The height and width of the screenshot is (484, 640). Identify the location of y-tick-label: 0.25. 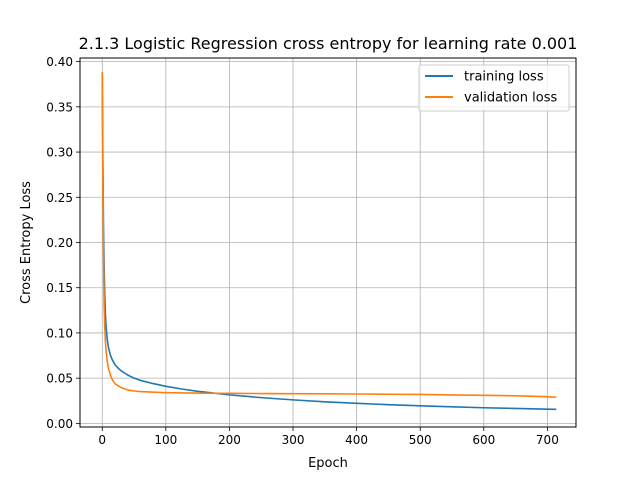
(59, 198).